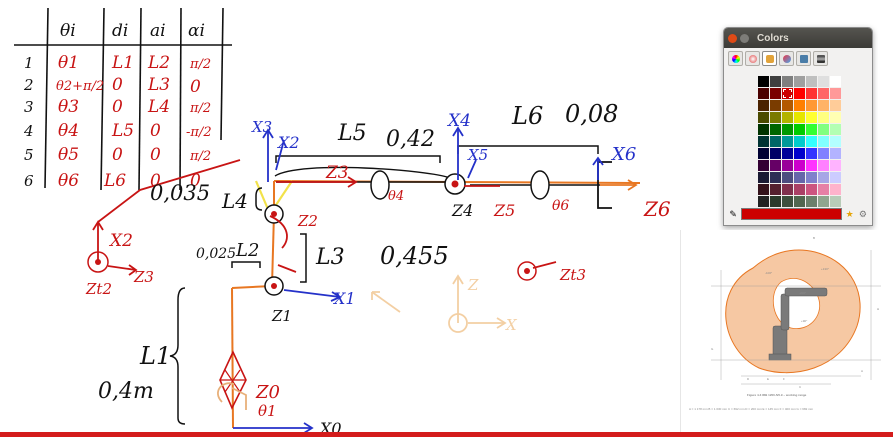  I want to click on cell-a: 0, so click(155, 131).